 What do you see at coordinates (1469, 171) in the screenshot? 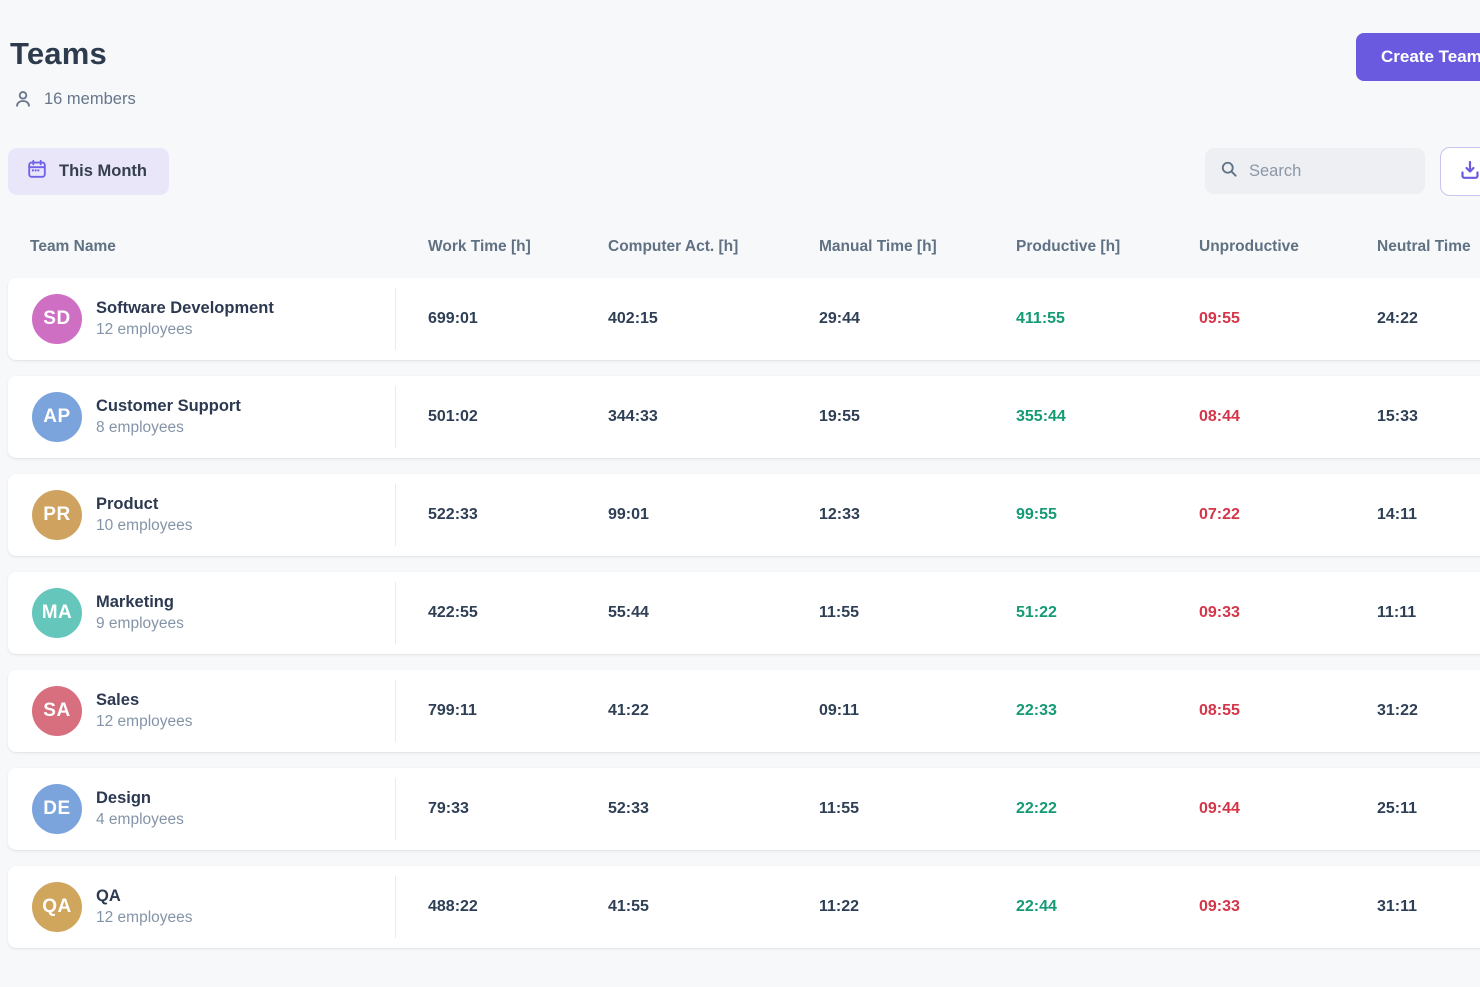
I see `download-icon` at bounding box center [1469, 171].